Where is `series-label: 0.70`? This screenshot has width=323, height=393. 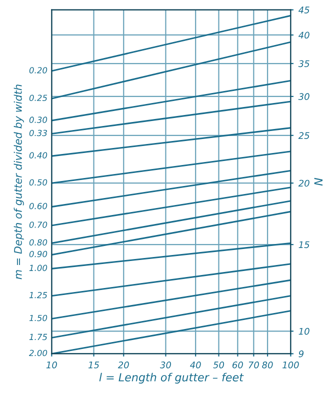
series-label: 0.70 is located at coordinates (38, 225).